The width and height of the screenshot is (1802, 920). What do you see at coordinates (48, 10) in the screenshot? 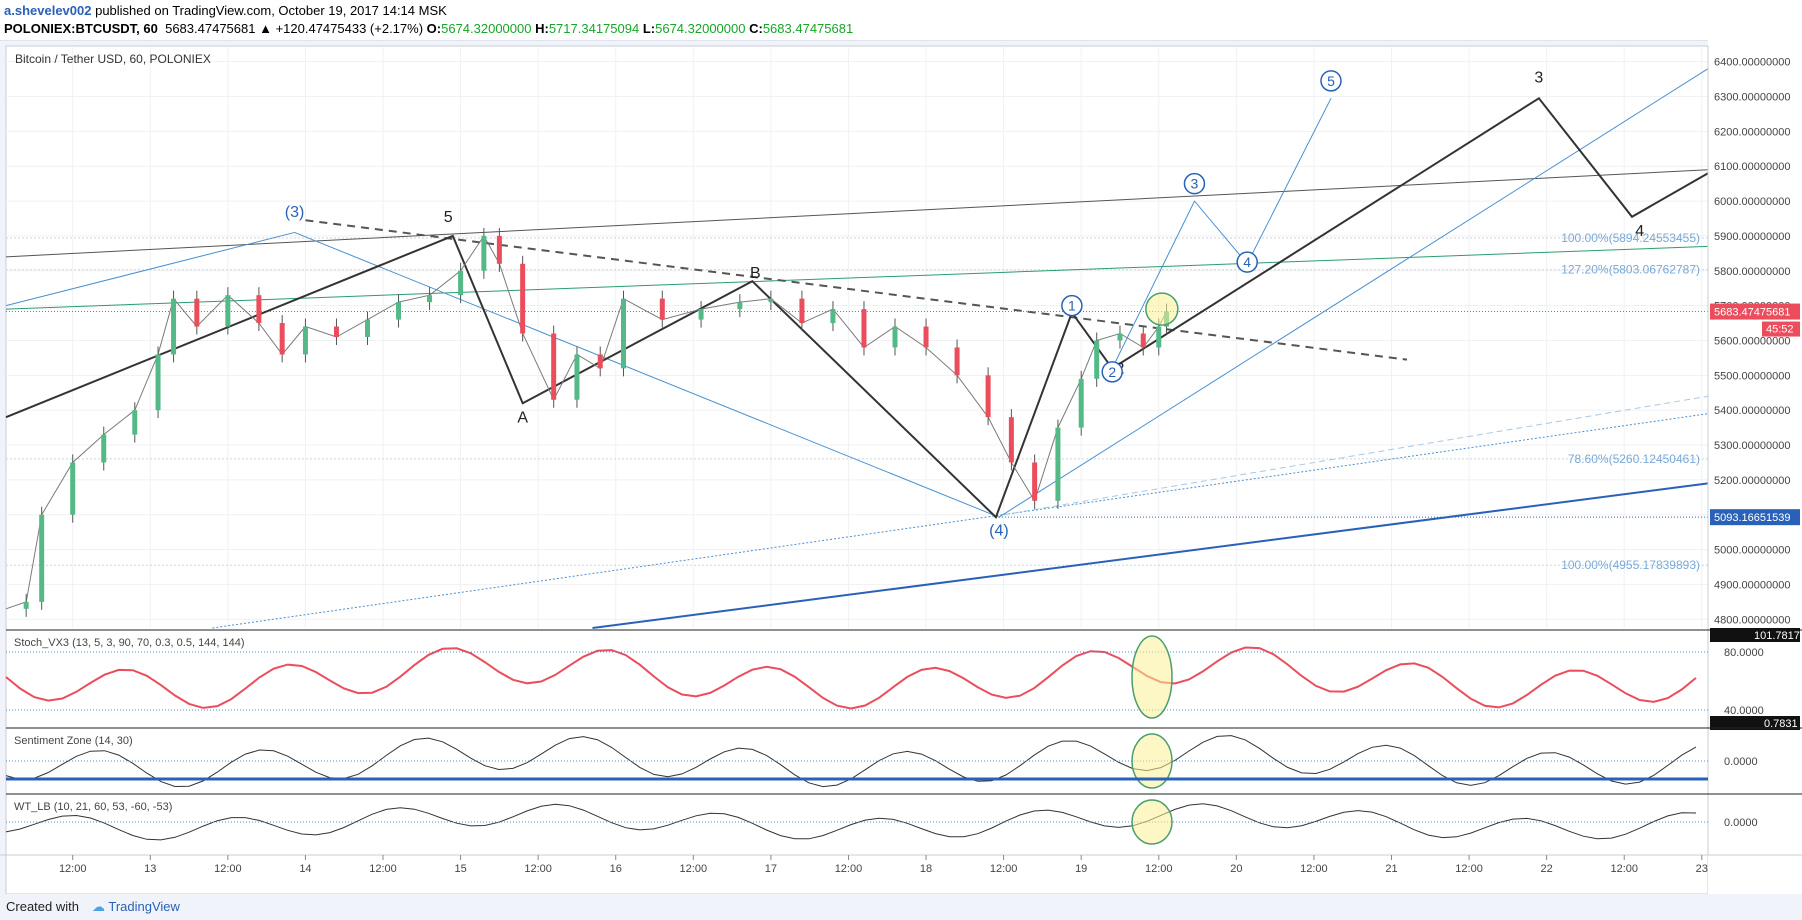
I see `author-link: a.shevelev002` at bounding box center [48, 10].